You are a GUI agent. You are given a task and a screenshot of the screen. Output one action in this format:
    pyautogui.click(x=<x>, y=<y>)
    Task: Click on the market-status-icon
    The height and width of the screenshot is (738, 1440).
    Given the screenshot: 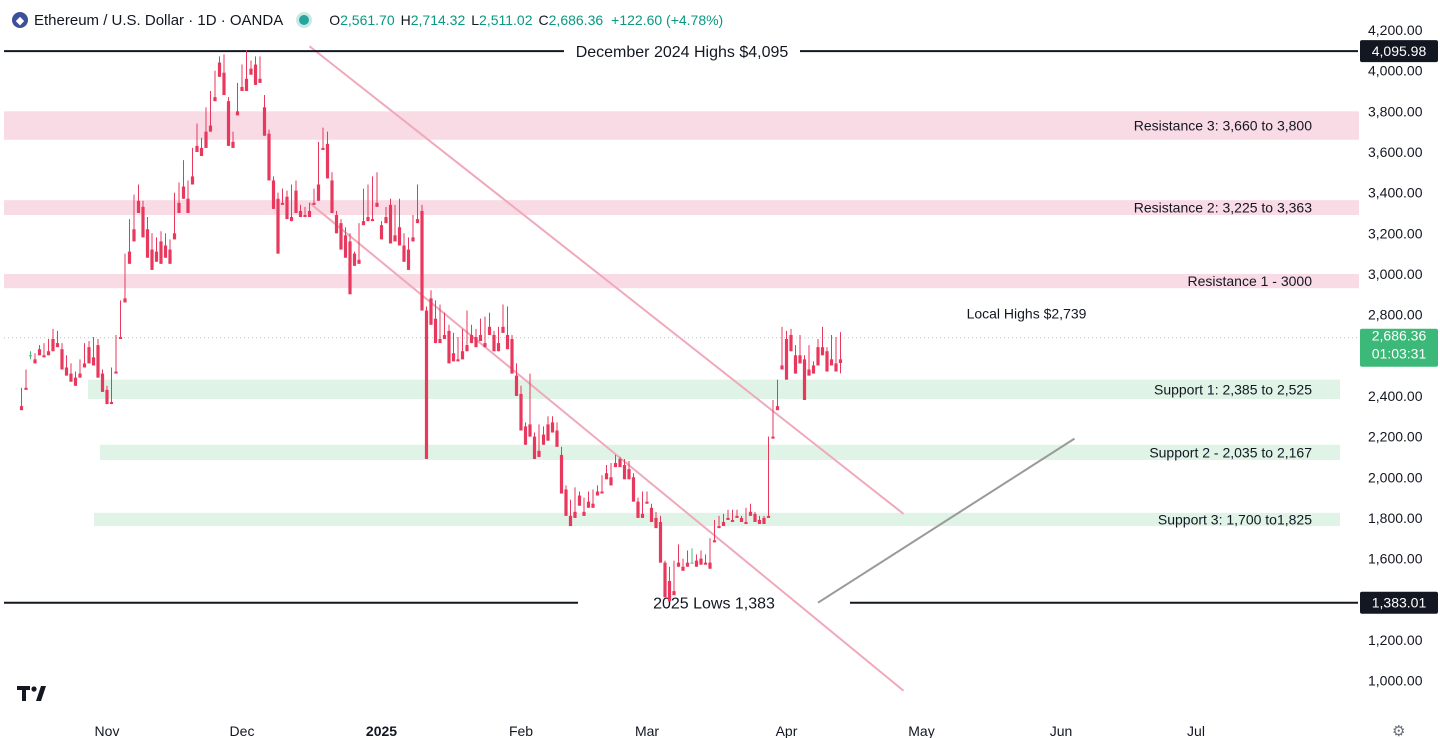 What is the action you would take?
    pyautogui.click(x=304, y=20)
    